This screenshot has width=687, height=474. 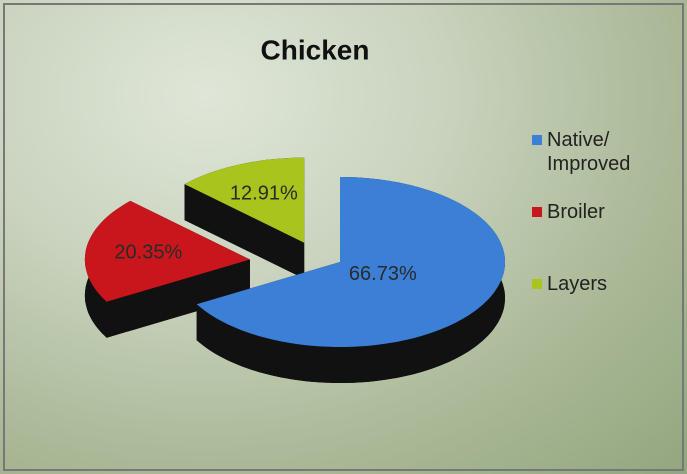 I want to click on legend-label: Broiler, so click(x=576, y=212).